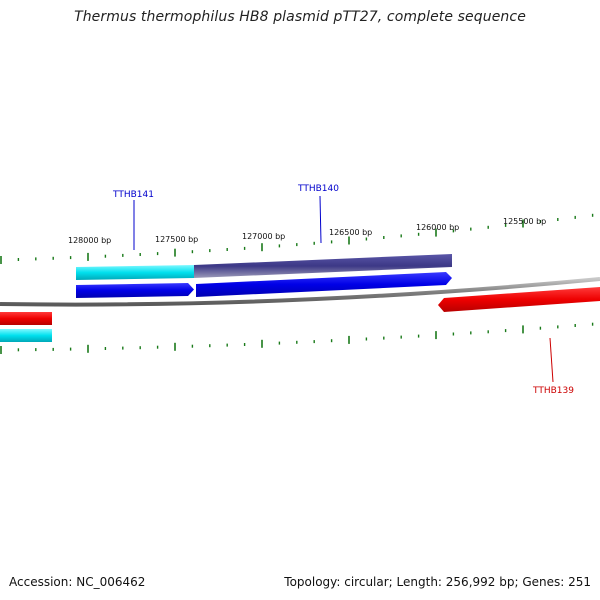 This screenshot has width=600, height=600. I want to click on gene-arrow-tthb139, so click(519, 299).